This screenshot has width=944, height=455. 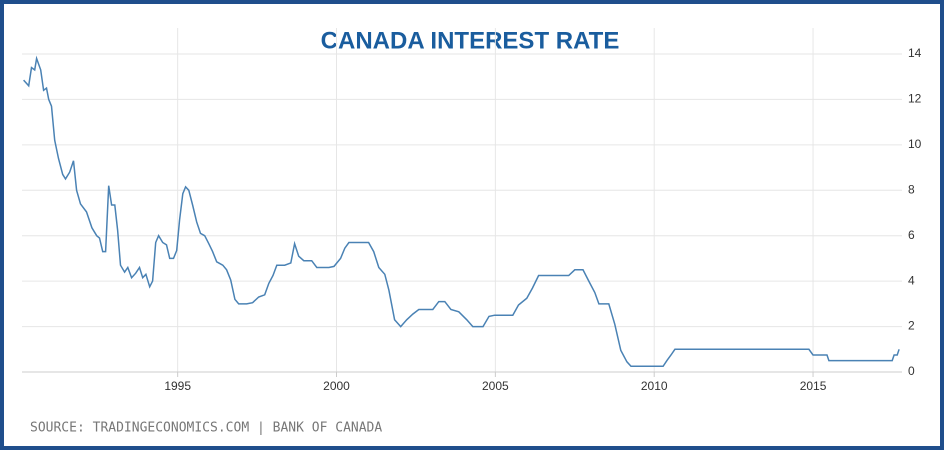 What do you see at coordinates (654, 386) in the screenshot?
I see `x-tick-label: 2010` at bounding box center [654, 386].